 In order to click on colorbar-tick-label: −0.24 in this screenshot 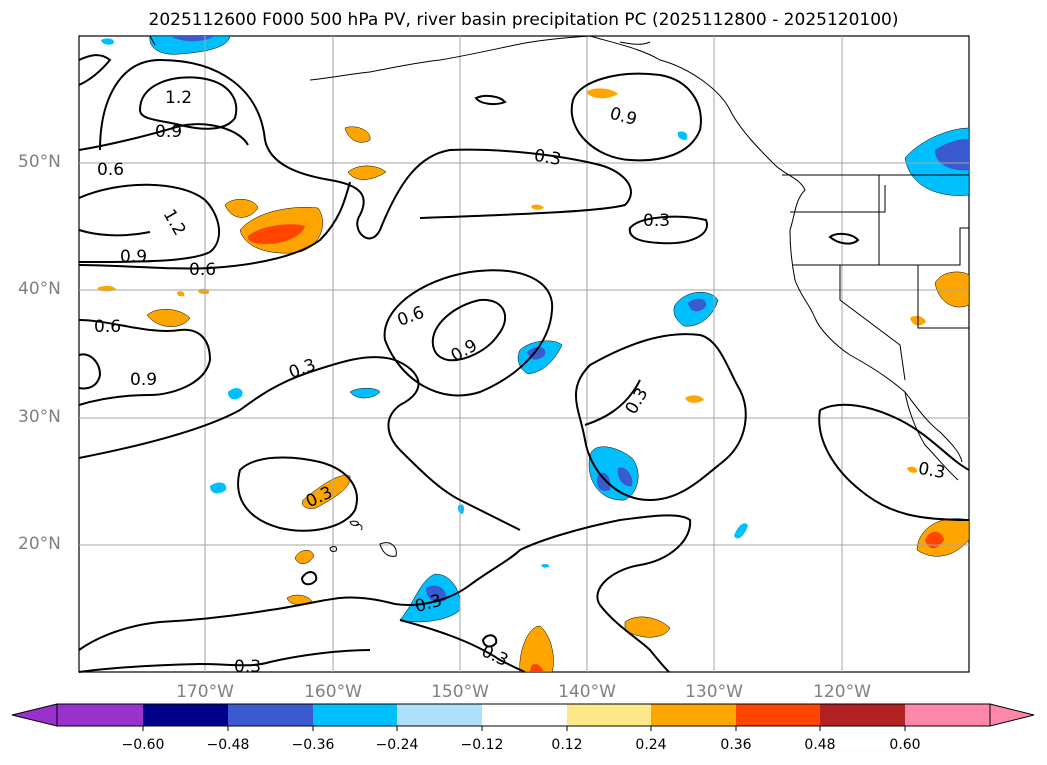, I will do `click(397, 745)`.